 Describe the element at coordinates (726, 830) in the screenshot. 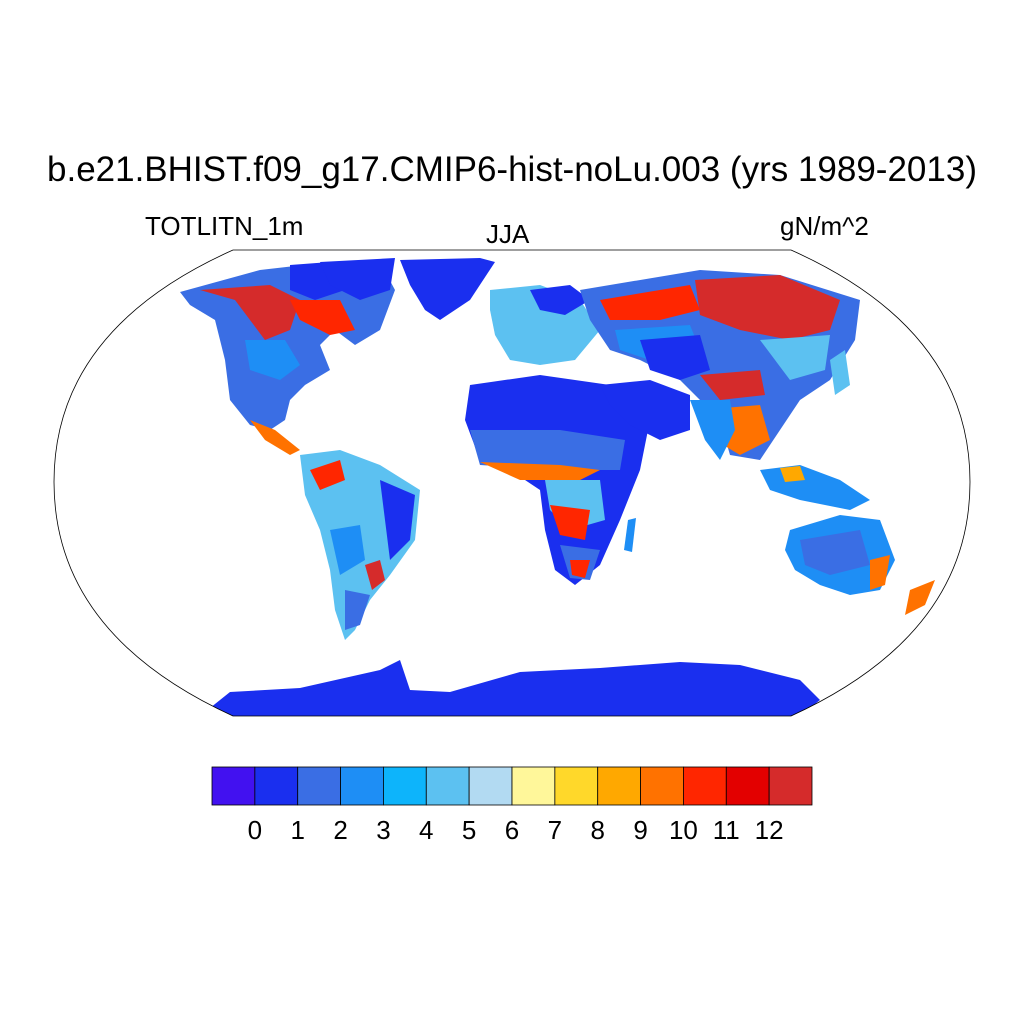

I see `colorbar-tick-label: 11` at that location.